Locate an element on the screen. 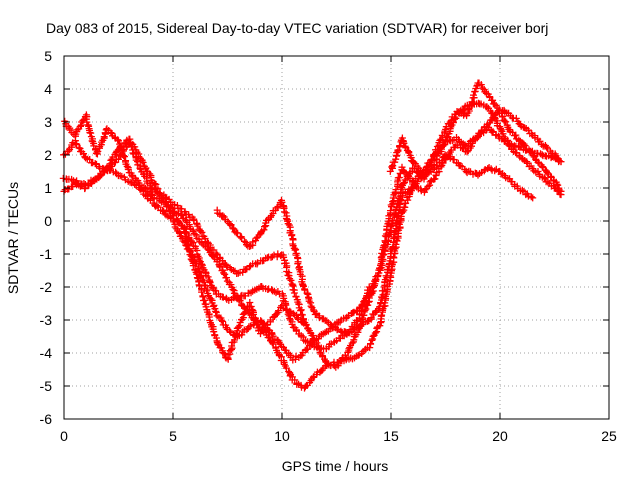 The width and height of the screenshot is (640, 480). x-axis-title: GPS time / hours is located at coordinates (335, 466).